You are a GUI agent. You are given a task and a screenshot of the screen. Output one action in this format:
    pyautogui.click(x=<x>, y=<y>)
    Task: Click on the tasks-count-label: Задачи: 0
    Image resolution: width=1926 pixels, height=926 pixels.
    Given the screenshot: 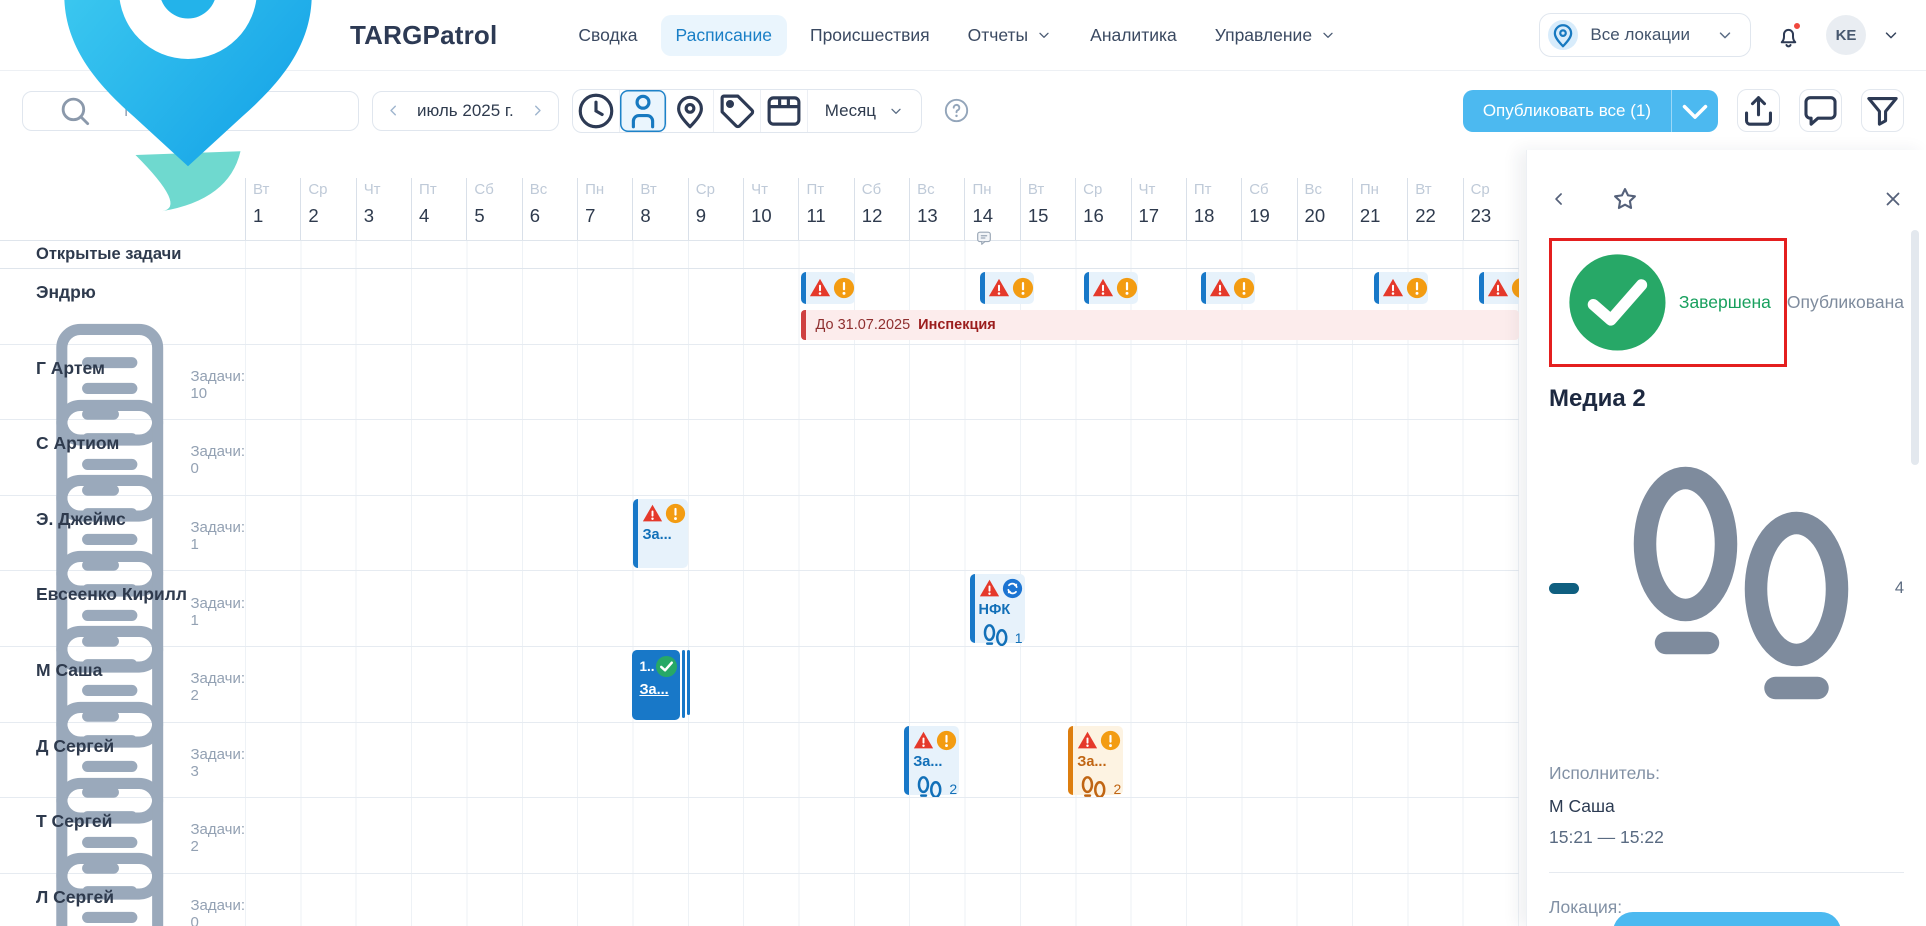 What is the action you would take?
    pyautogui.click(x=217, y=460)
    